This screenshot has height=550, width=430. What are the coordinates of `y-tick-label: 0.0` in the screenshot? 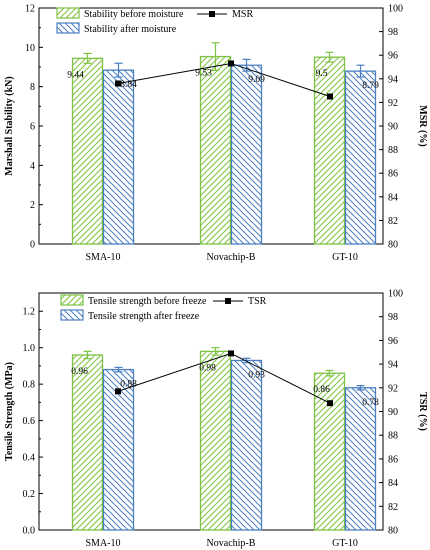 It's located at (29, 531).